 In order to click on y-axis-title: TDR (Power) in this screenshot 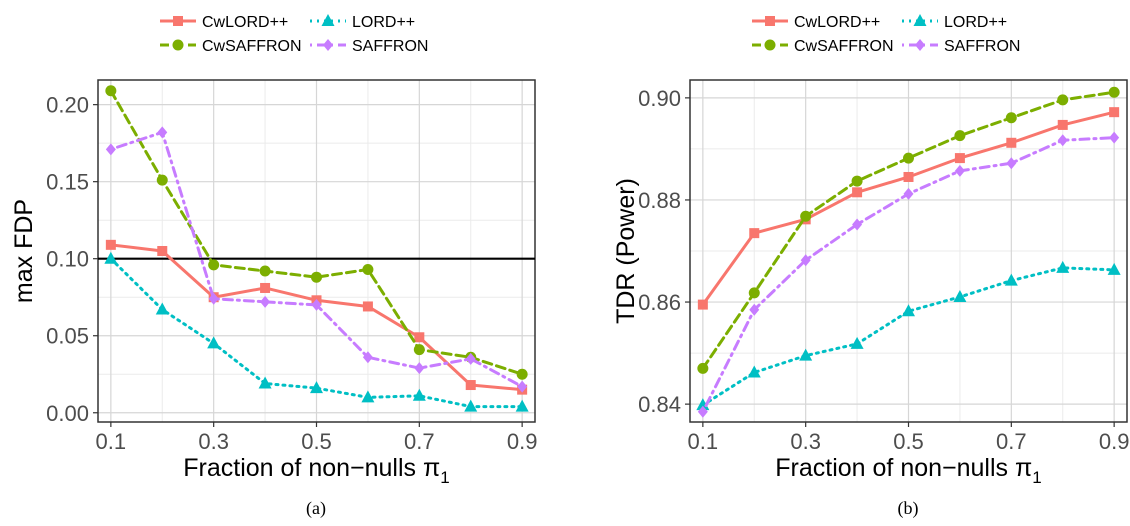, I will do `click(626, 251)`.